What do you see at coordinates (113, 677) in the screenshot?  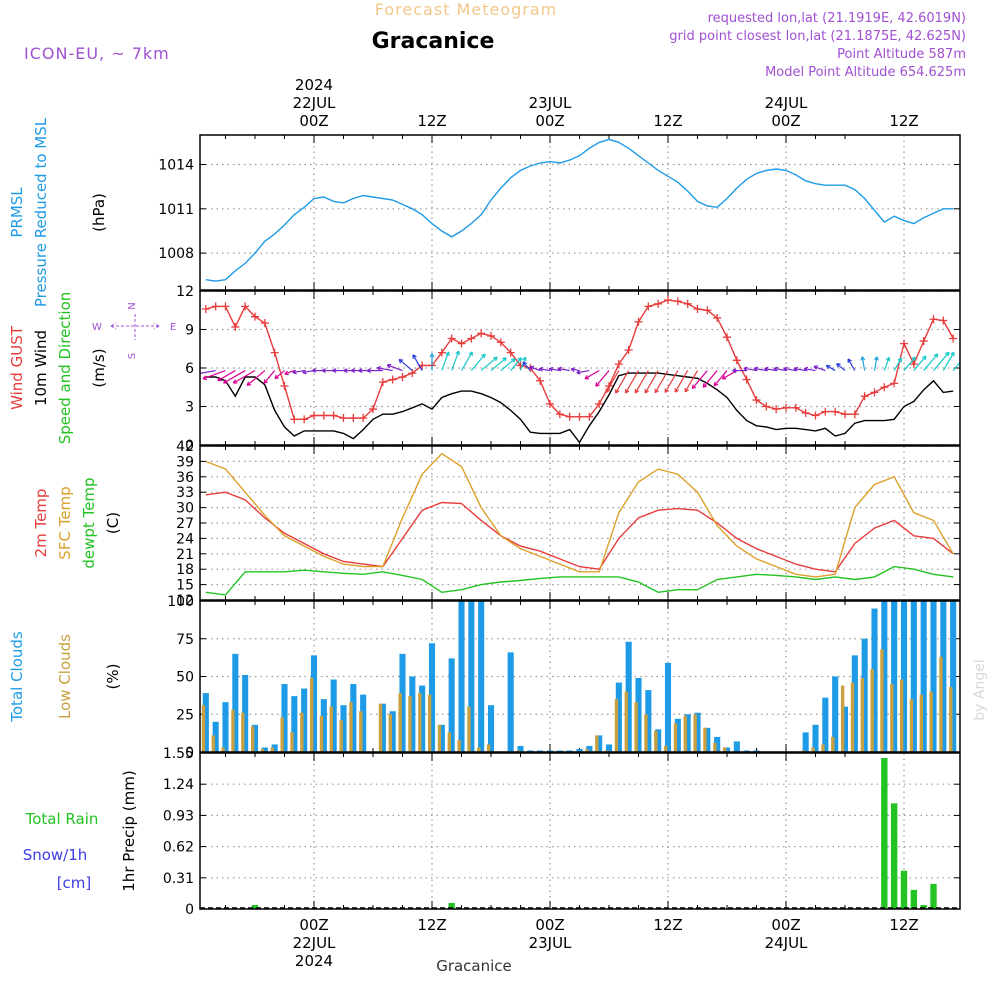 I see `panel-label: (%)` at bounding box center [113, 677].